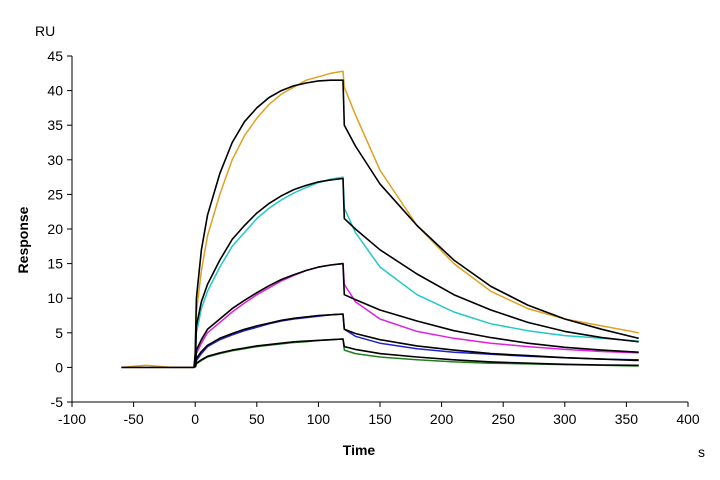 The width and height of the screenshot is (720, 480). What do you see at coordinates (55, 125) in the screenshot?
I see `y-tick-label: 35` at bounding box center [55, 125].